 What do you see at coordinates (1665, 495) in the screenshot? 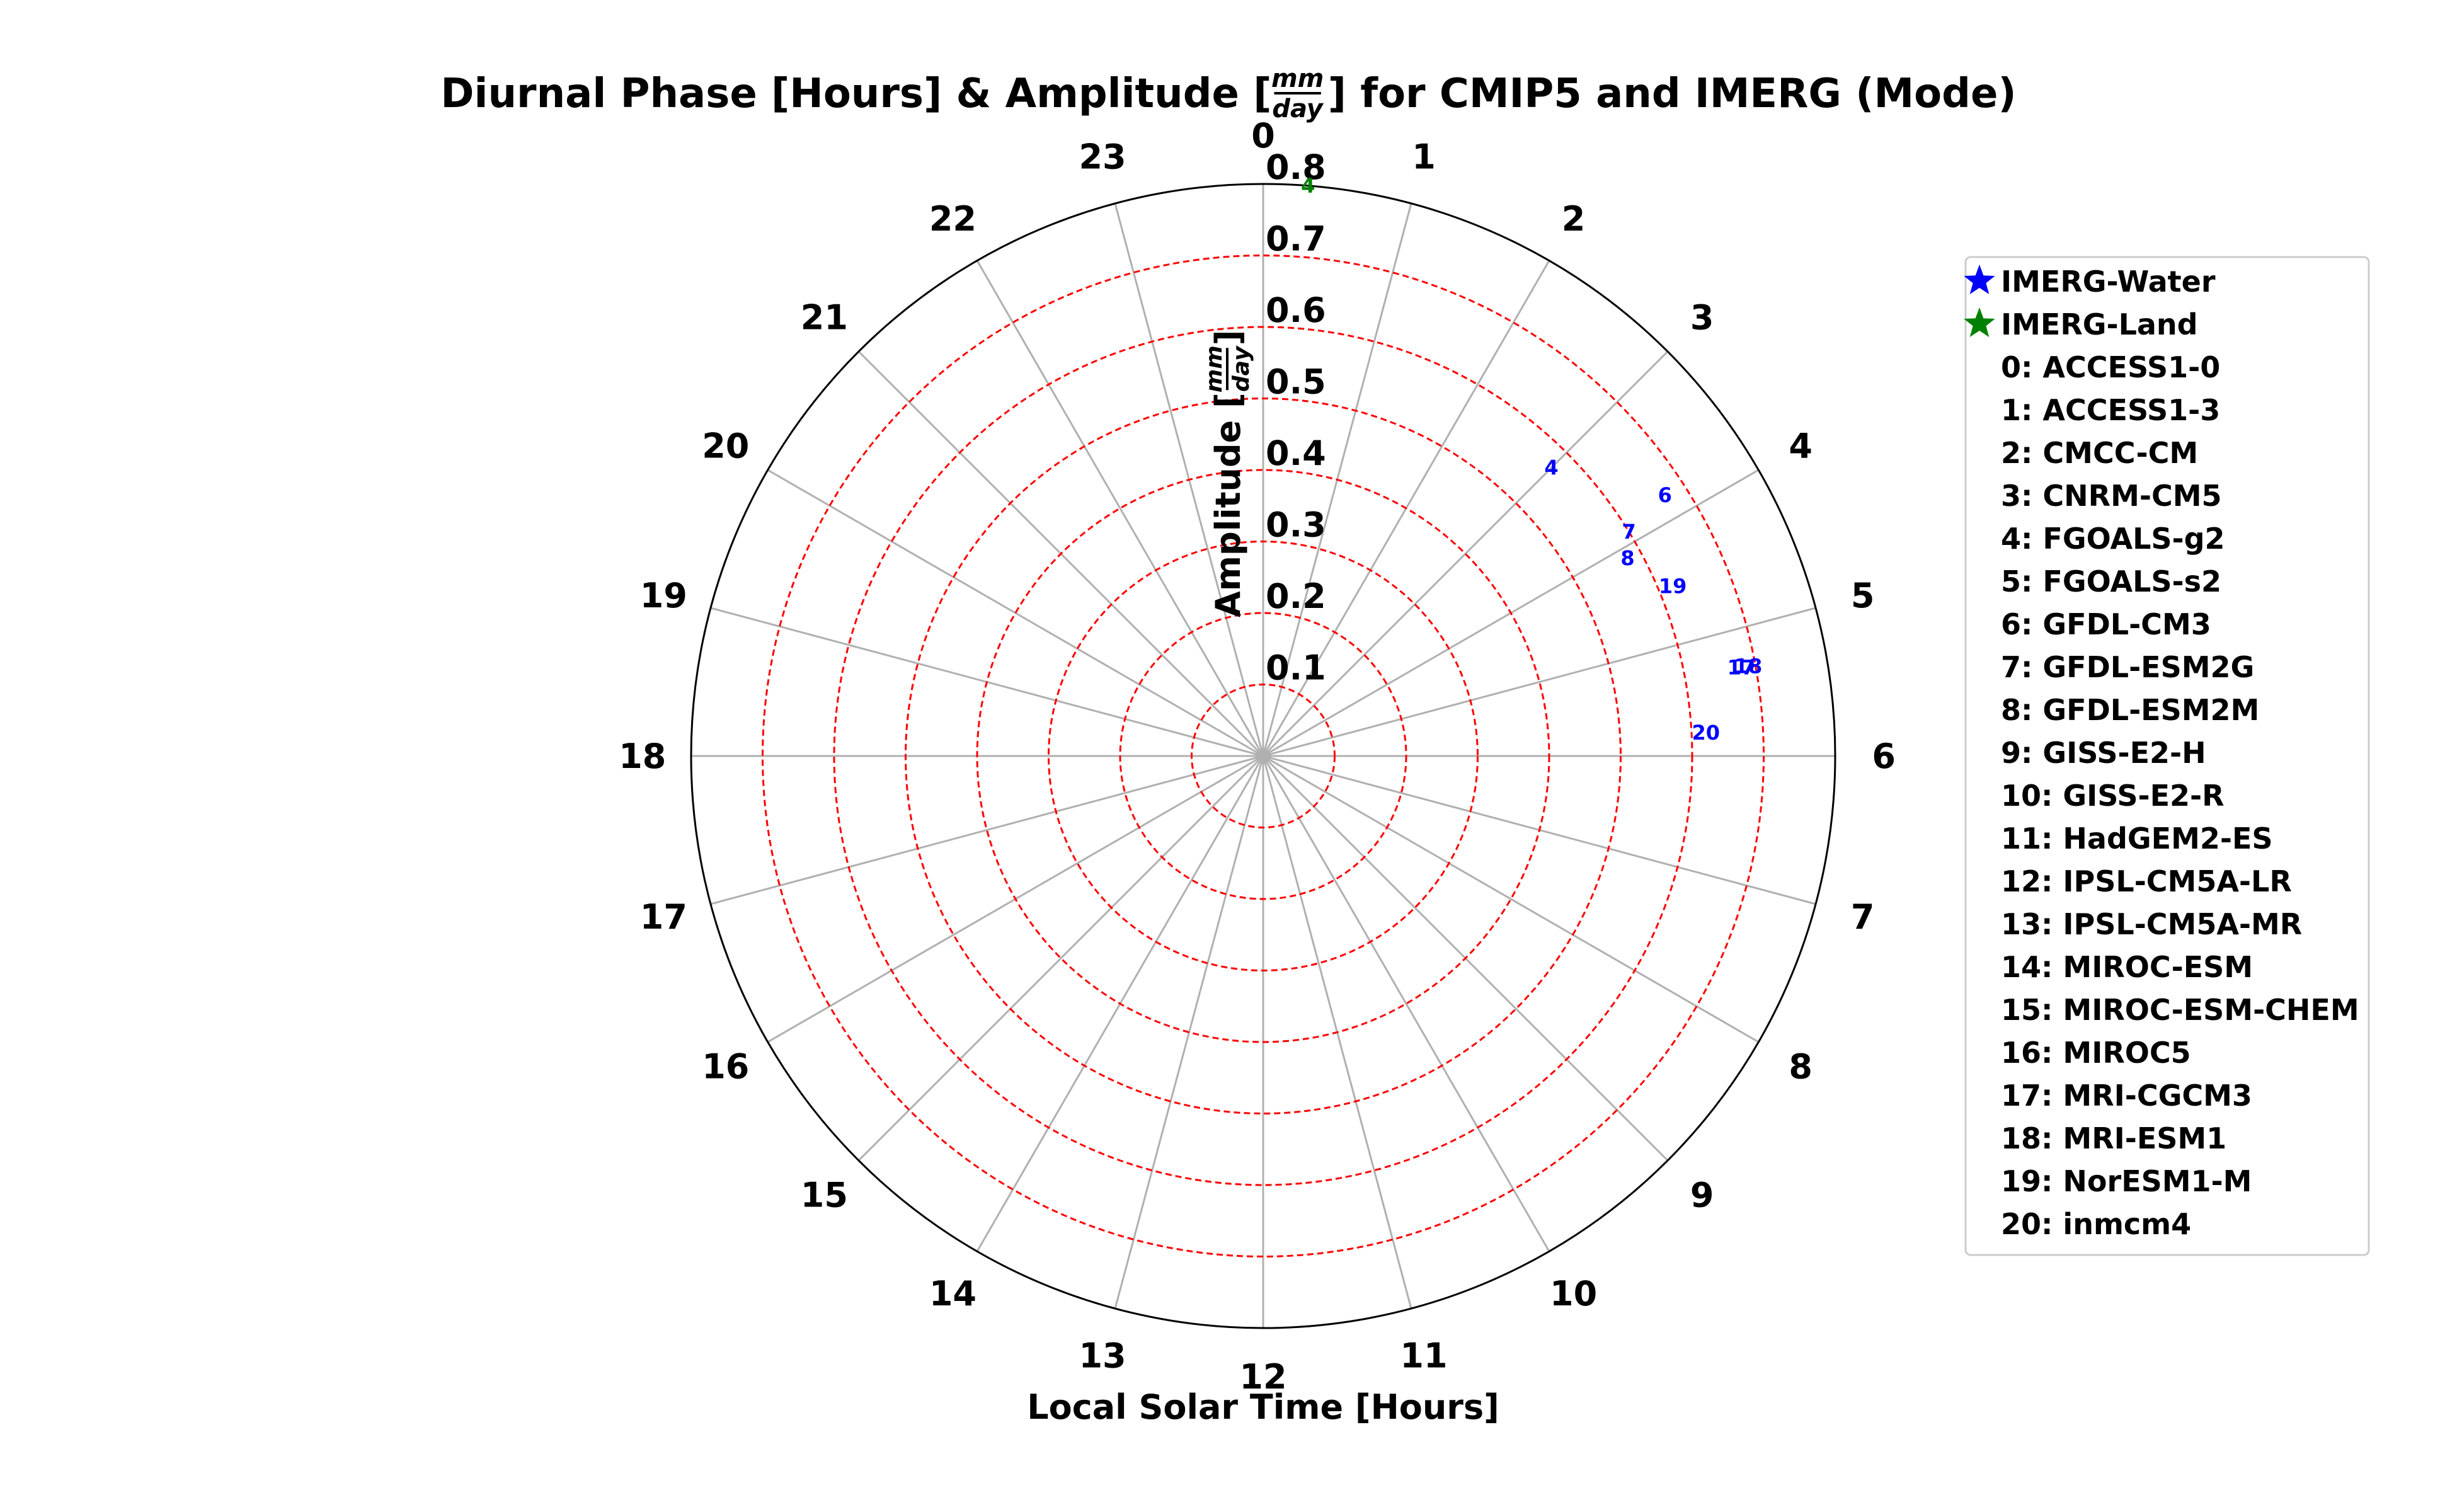
I see `data-point-label: 6` at bounding box center [1665, 495].